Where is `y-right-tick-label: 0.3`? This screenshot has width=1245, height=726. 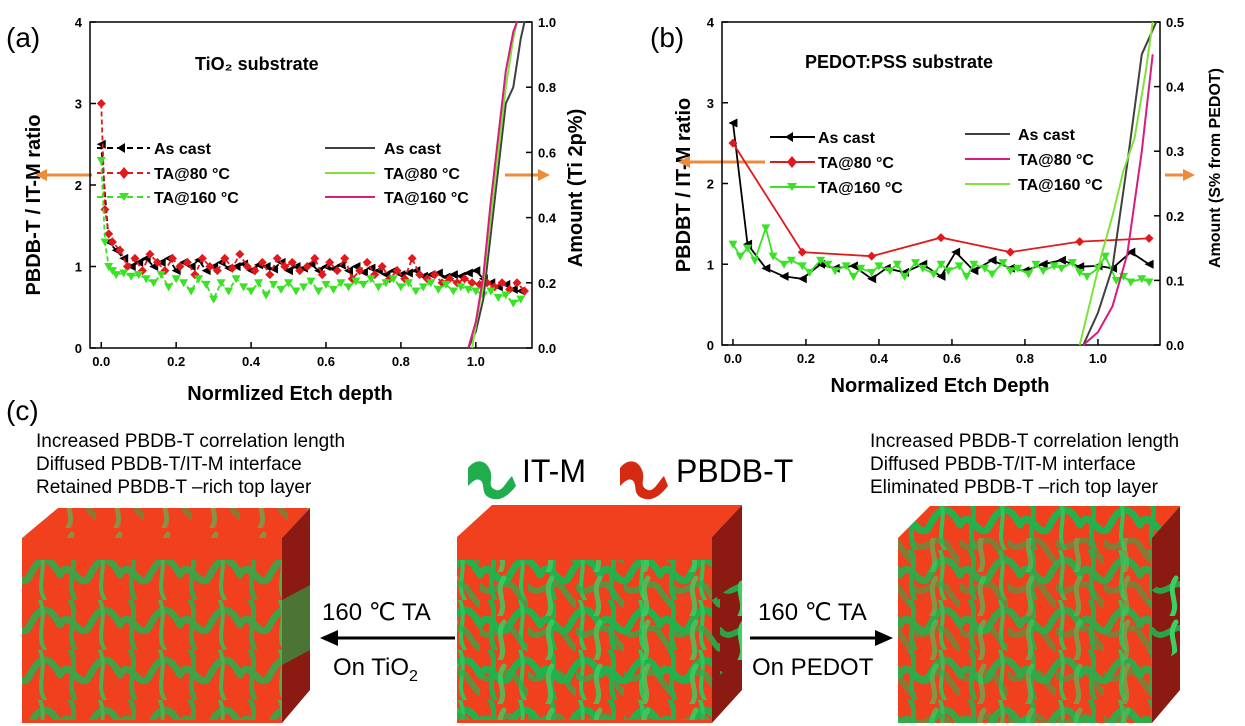 y-right-tick-label: 0.3 is located at coordinates (1175, 151).